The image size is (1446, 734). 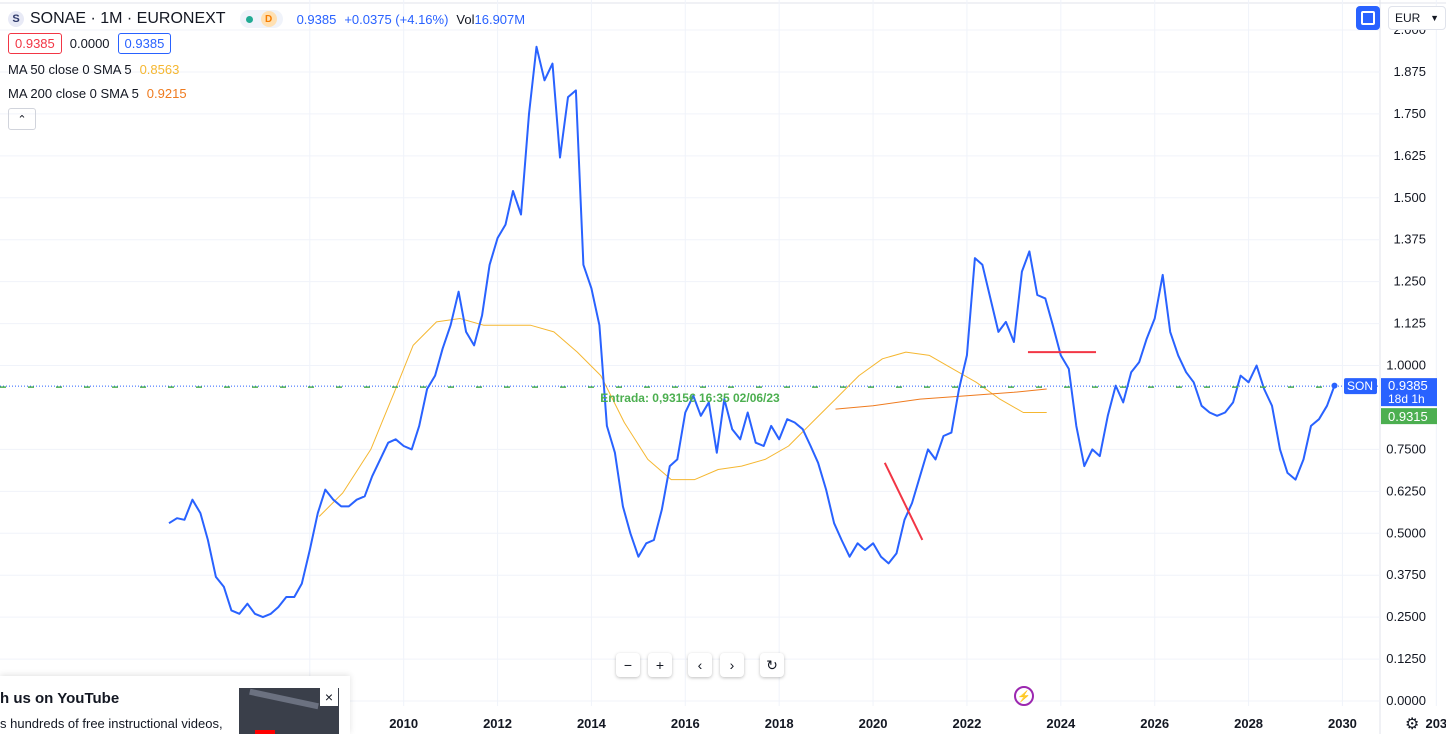 I want to click on ma200-series-line, so click(x=941, y=399).